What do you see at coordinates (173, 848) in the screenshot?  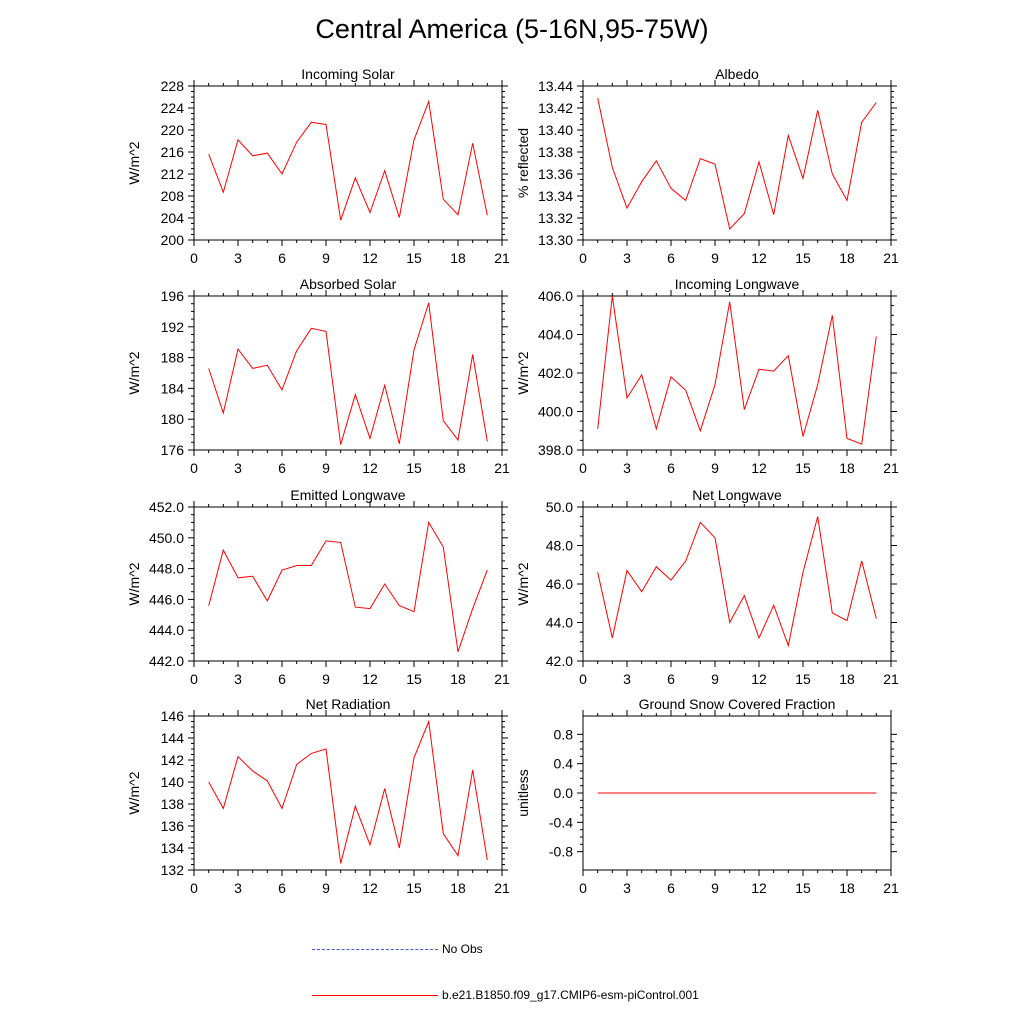 I see `y-tick-label: 134` at bounding box center [173, 848].